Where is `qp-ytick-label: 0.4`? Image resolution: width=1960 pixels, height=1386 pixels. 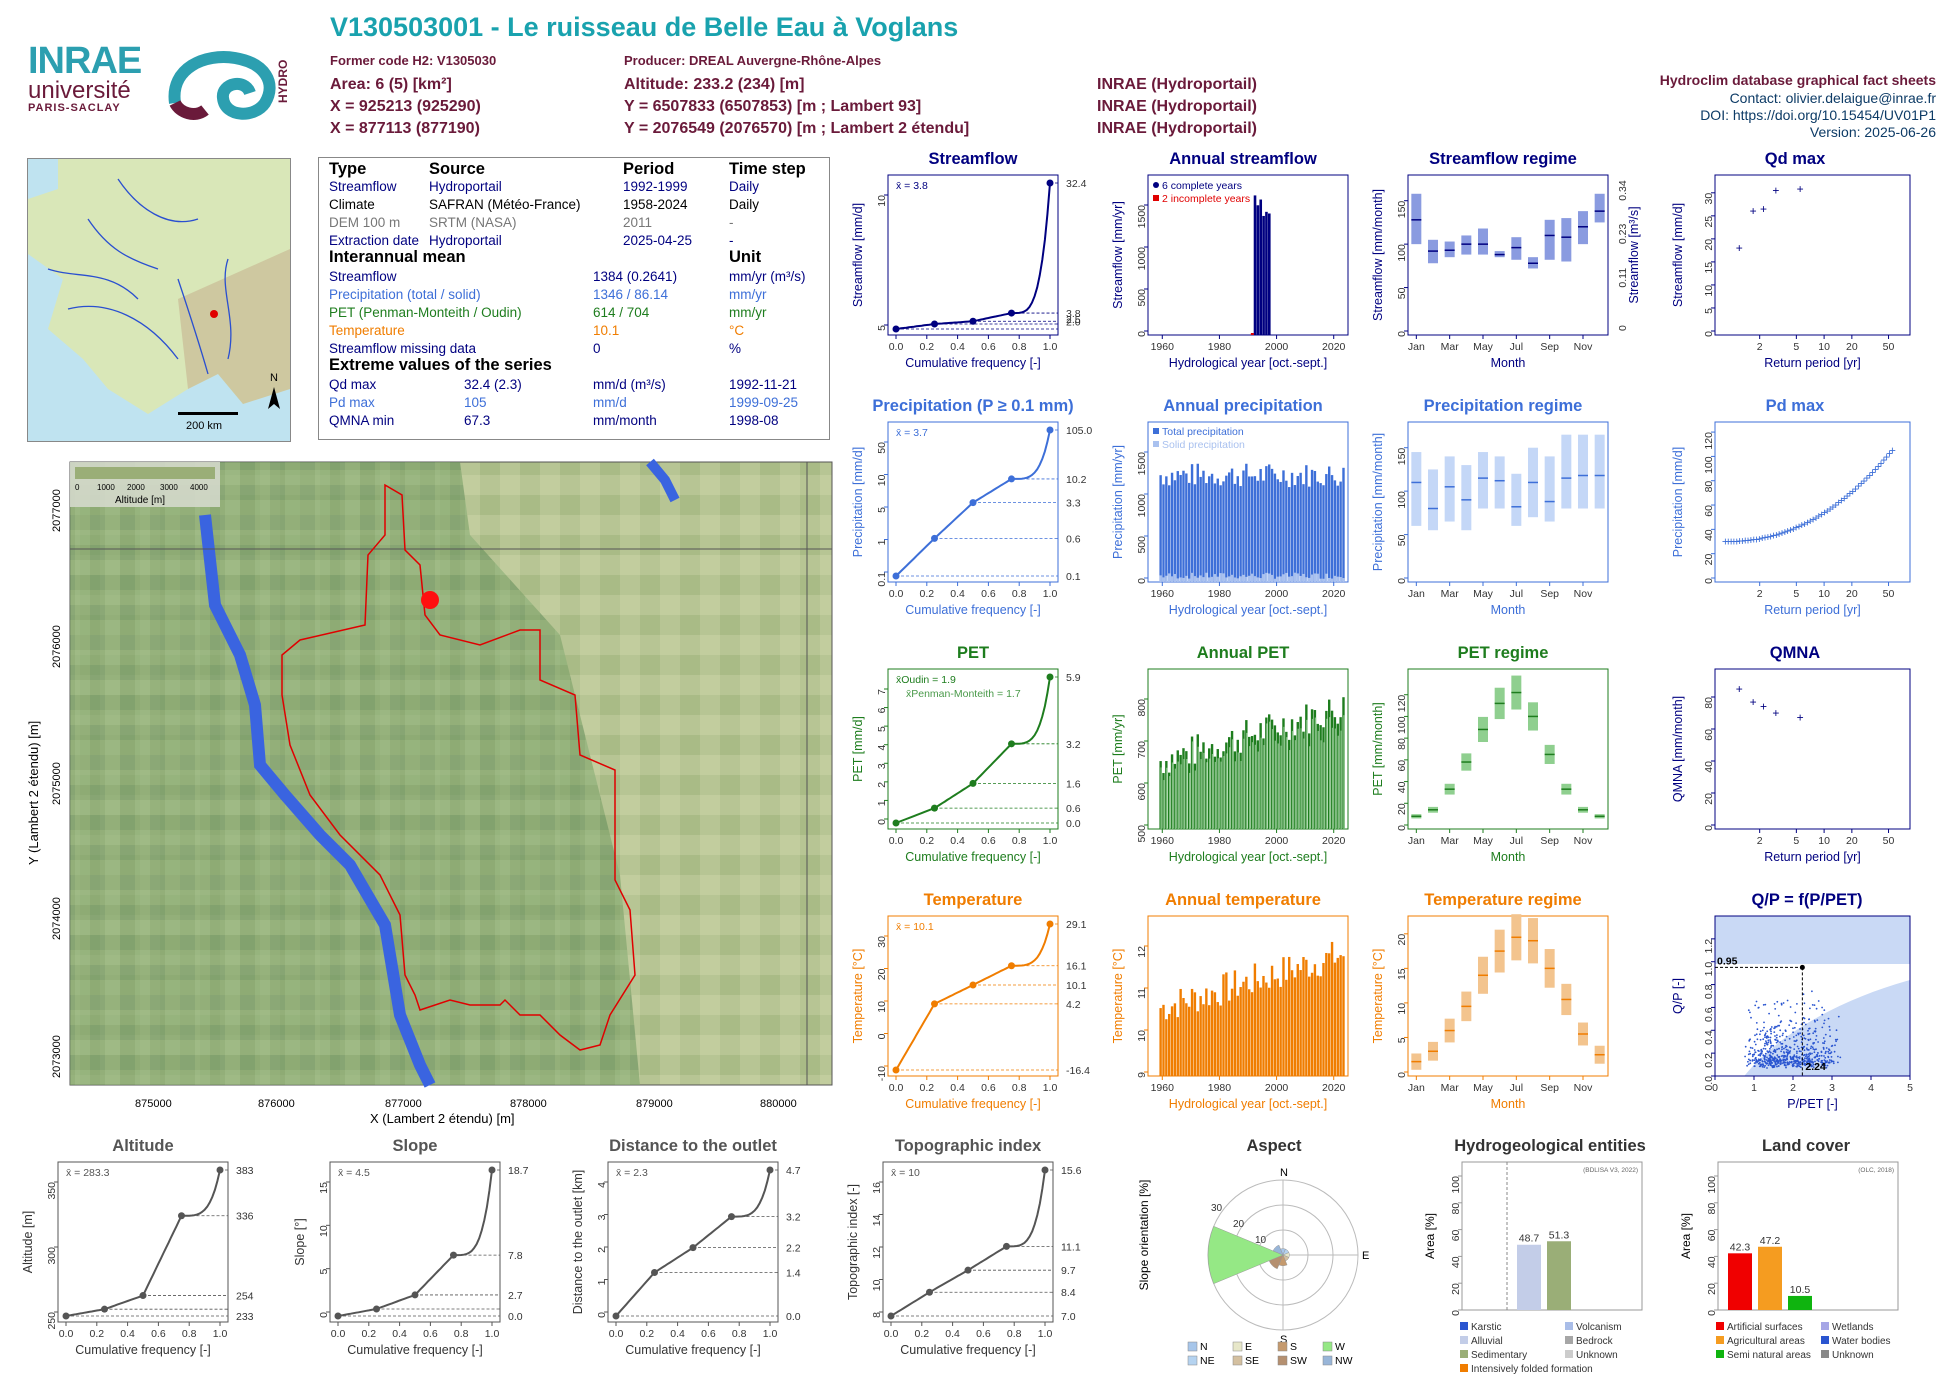 qp-ytick-label: 0.4 is located at coordinates (1709, 1037).